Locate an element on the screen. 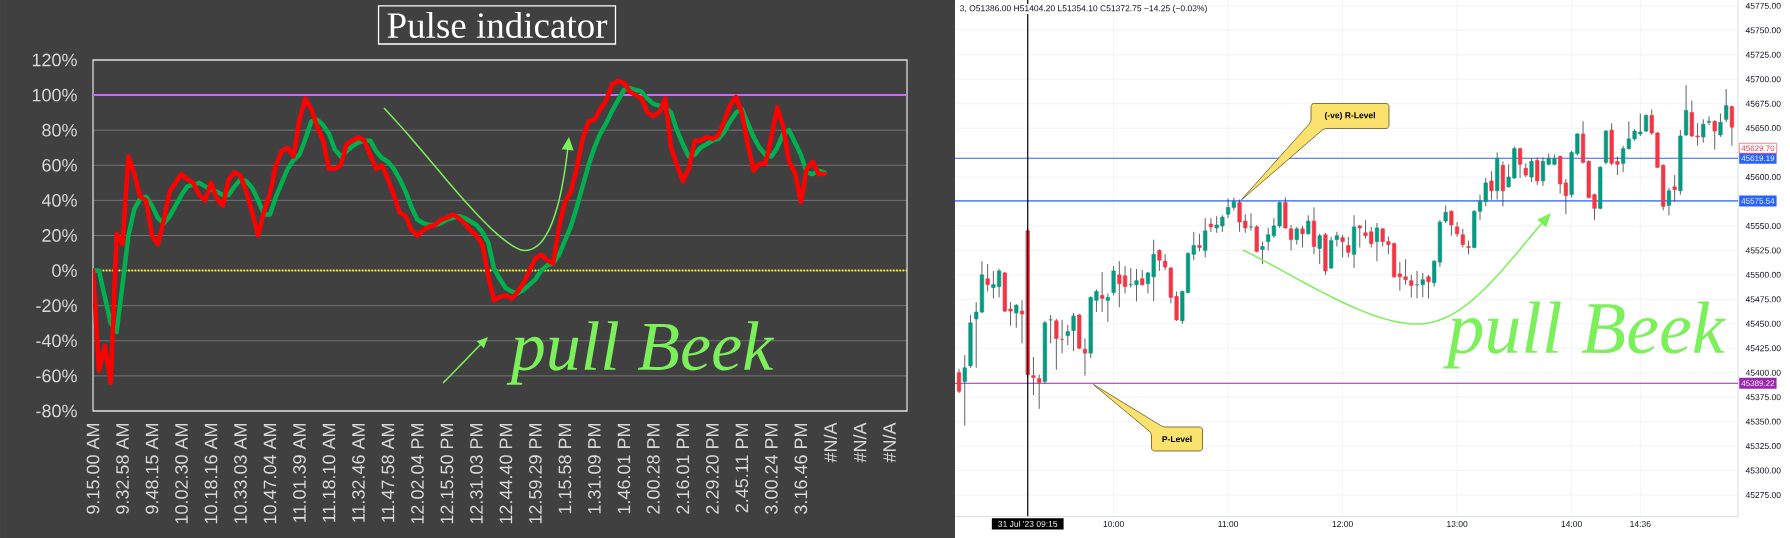  y-tick-label: 120% is located at coordinates (54, 60).